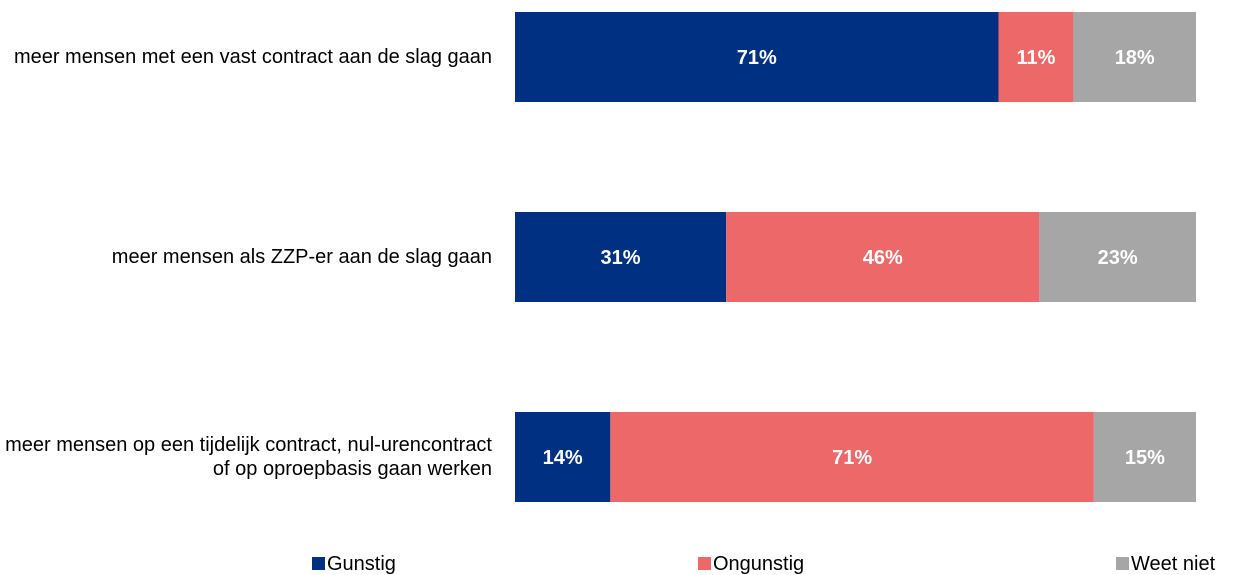  I want to click on legend-label: Weet niet, so click(1173, 564).